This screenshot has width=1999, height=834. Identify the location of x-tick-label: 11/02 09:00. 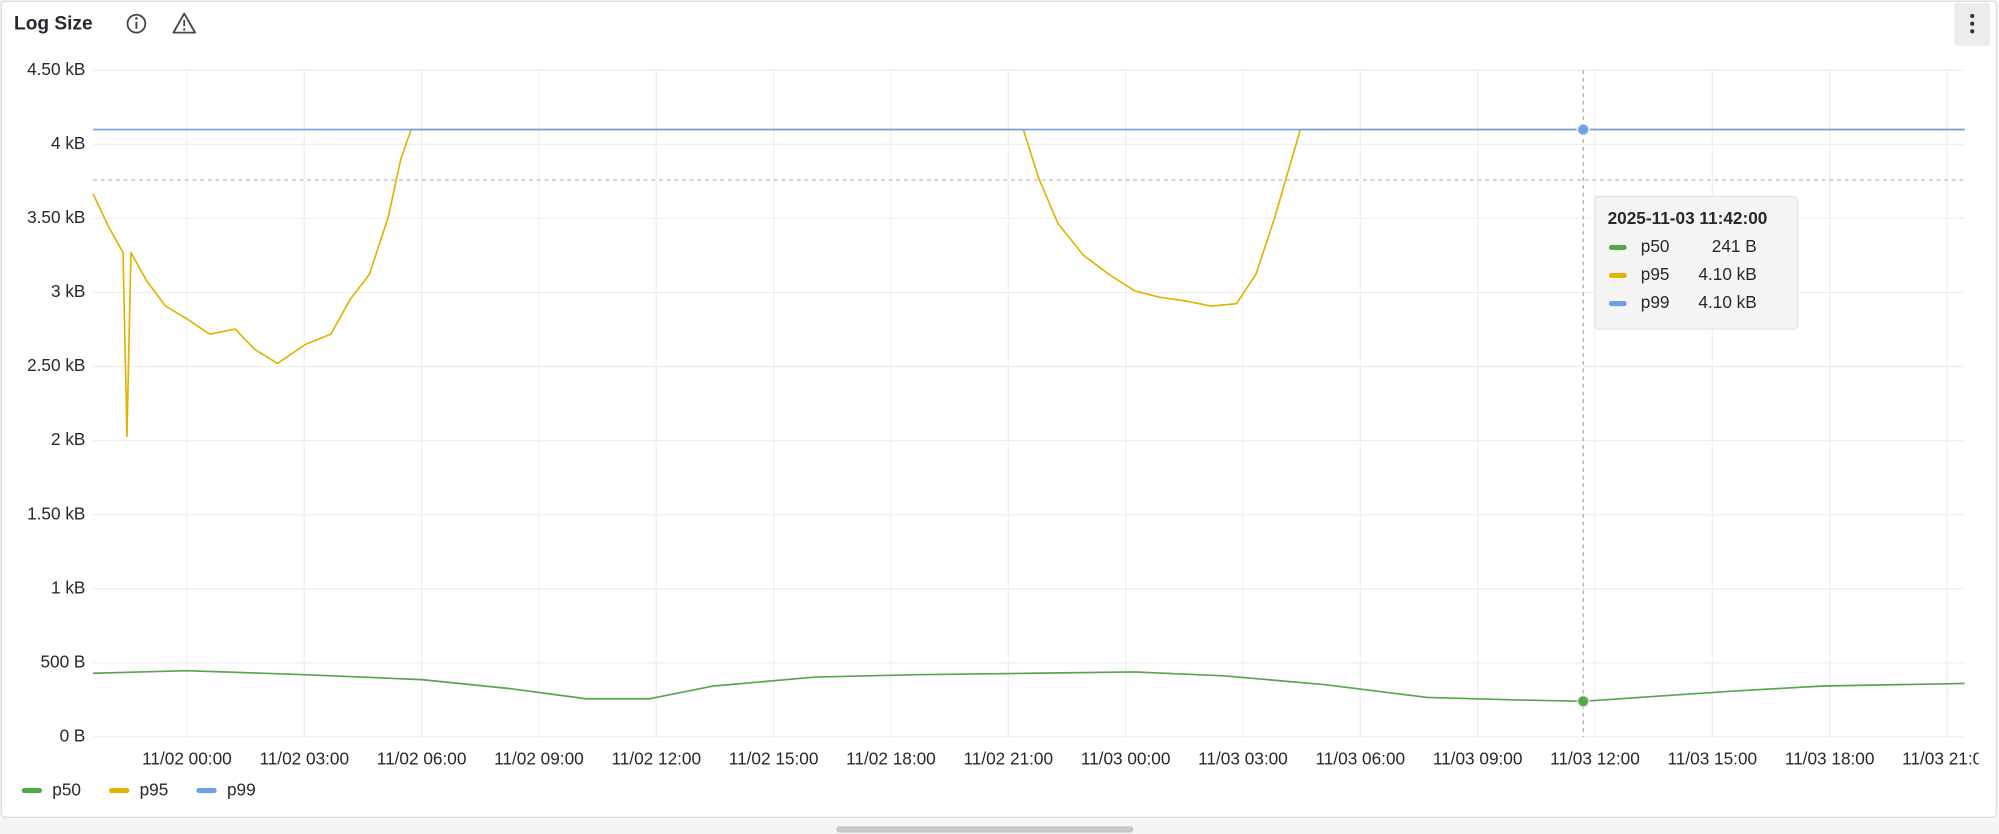
(539, 758).